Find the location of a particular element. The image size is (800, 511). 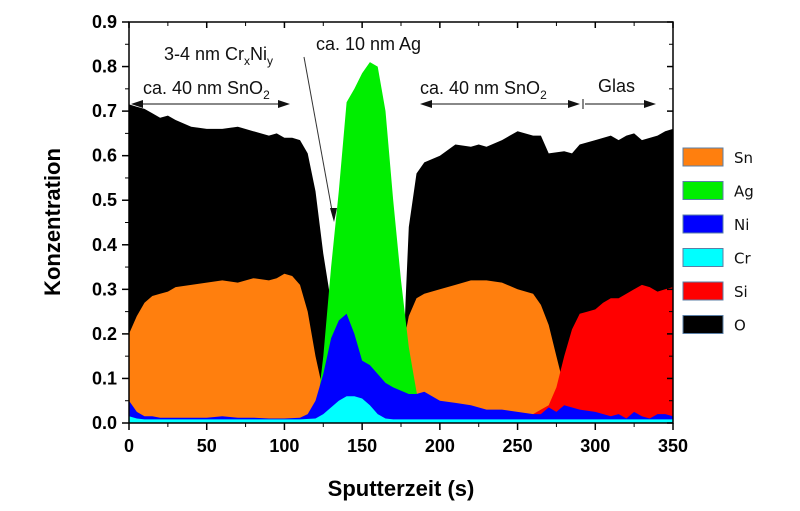

annotation-ag: ca. 10 nm Ag is located at coordinates (368, 44).